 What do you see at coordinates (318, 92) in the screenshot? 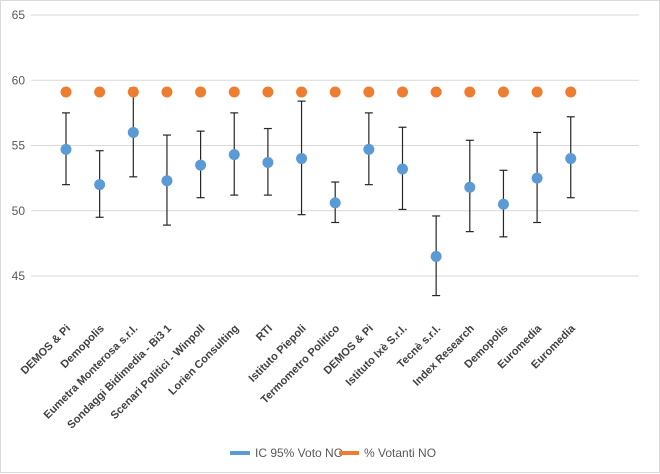
I see `series-votanti-points` at bounding box center [318, 92].